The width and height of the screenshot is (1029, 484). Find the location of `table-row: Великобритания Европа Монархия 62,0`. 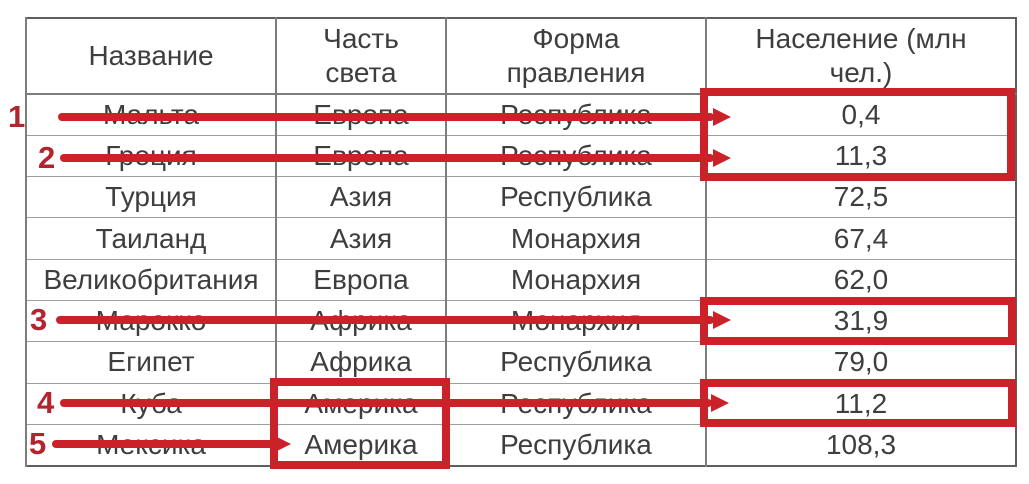

table-row: Великобритания Европа Монархия 62,0 is located at coordinates (520, 279).